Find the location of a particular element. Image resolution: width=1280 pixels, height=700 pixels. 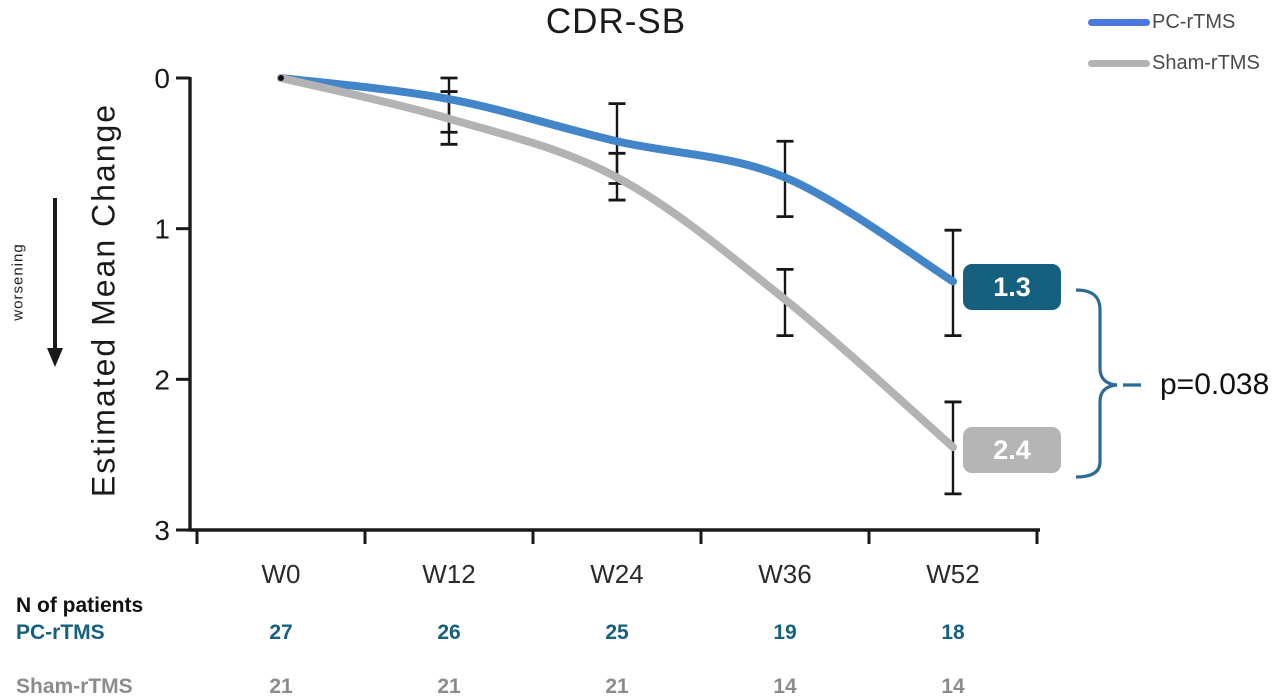

n-patients-value: 18 is located at coordinates (953, 632).